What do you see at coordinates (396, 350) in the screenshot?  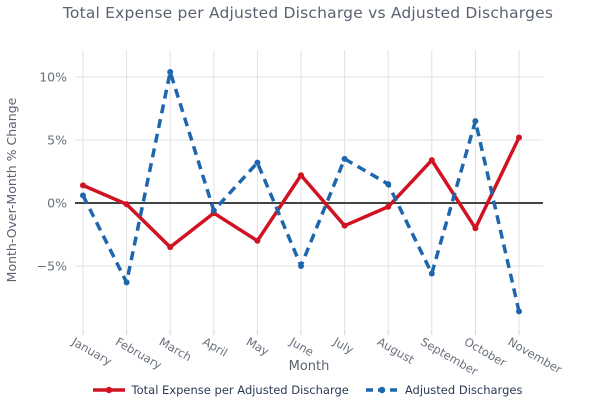 I see `x-tick-label: August` at bounding box center [396, 350].